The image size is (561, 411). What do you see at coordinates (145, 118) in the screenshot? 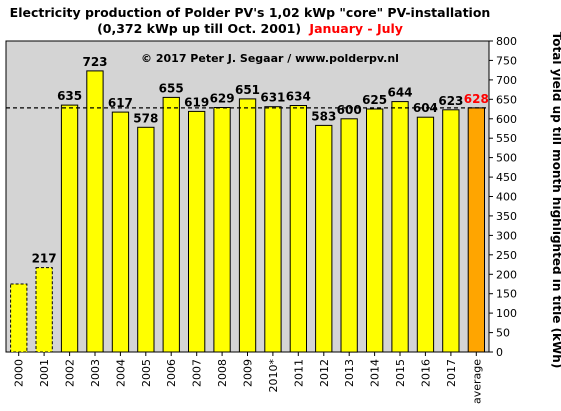
I see `data-label-2005: 578` at bounding box center [145, 118].